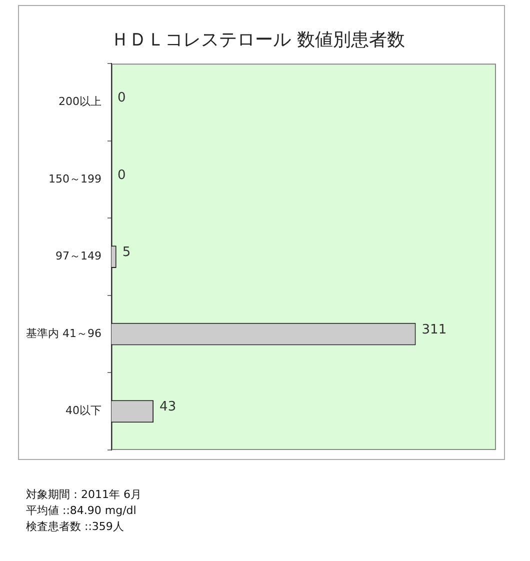 The width and height of the screenshot is (530, 561). Describe the element at coordinates (75, 527) in the screenshot. I see `text: 検査患者数 ::359人` at that location.